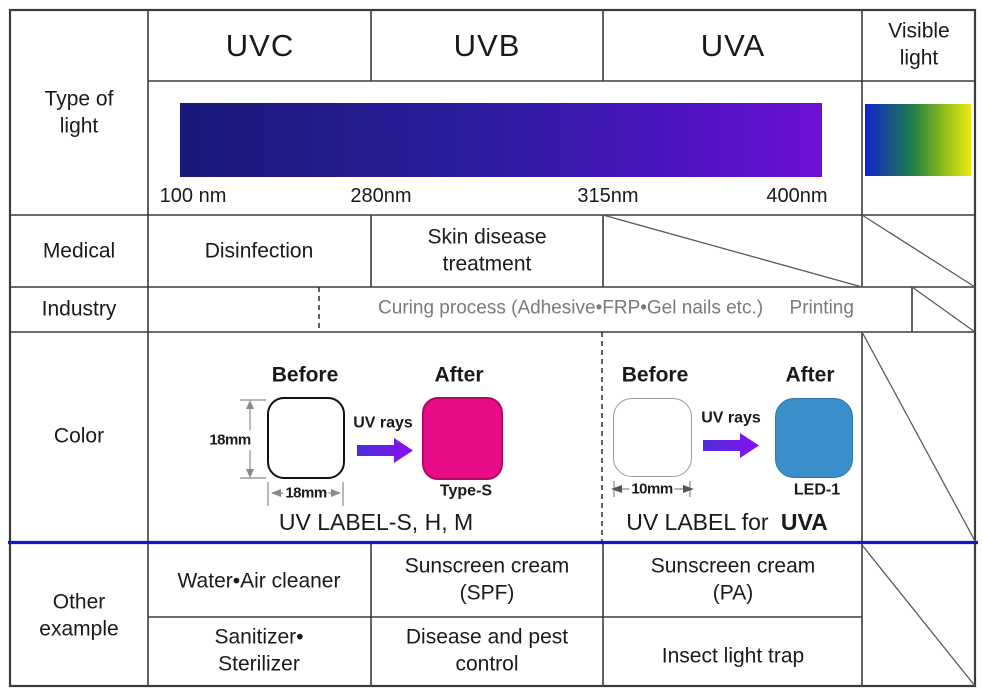 This screenshot has height=694, width=983. Describe the element at coordinates (652, 437) in the screenshot. I see `label-swatch-before-uva` at that location.